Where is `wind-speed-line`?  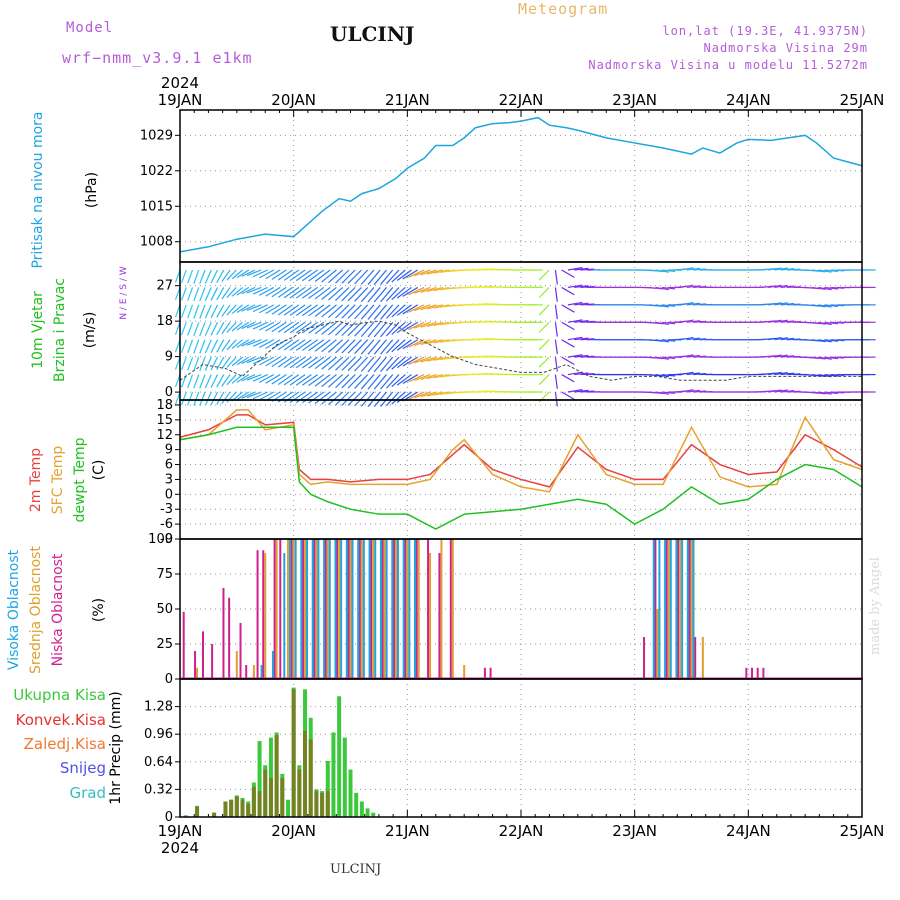 wind-speed-line is located at coordinates (520, 350).